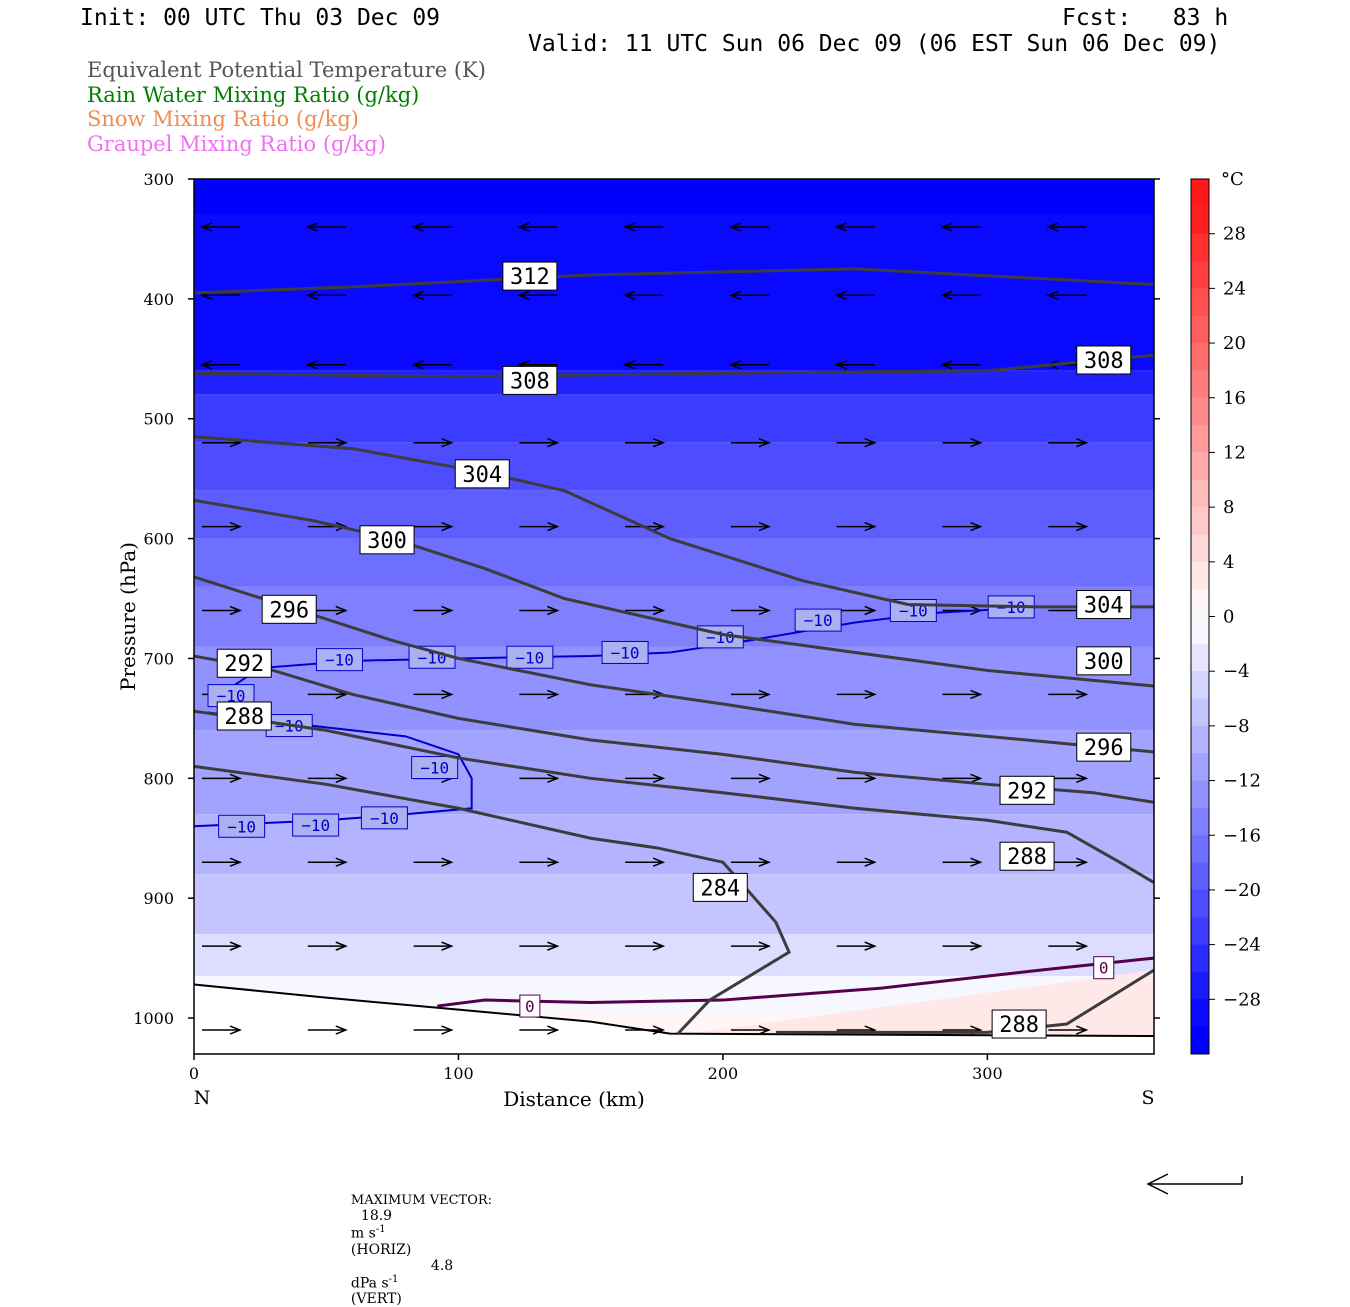 This screenshot has height=1307, width=1350. Describe the element at coordinates (387, 541) in the screenshot. I see `theta-e-label: 300` at that location.